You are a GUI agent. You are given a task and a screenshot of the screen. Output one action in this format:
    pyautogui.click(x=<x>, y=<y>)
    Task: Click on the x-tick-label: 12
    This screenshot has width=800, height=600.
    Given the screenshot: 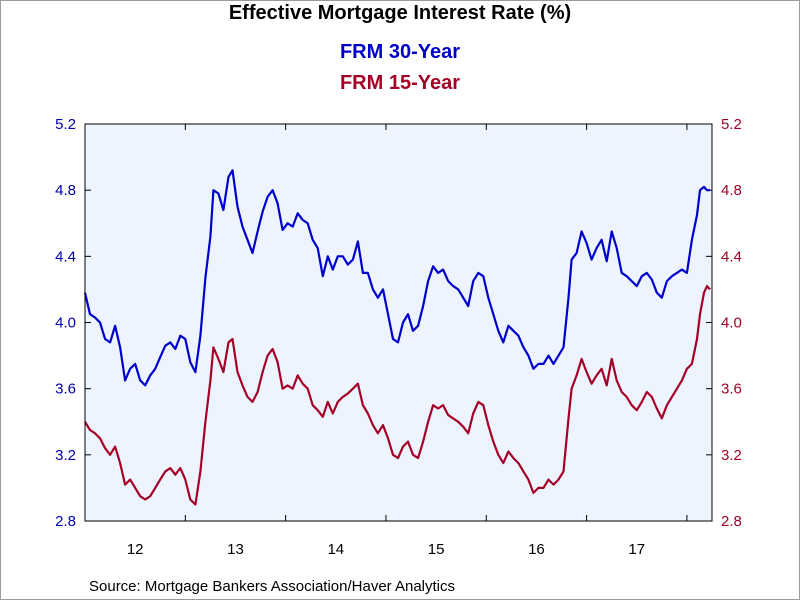 What is the action you would take?
    pyautogui.click(x=135, y=549)
    